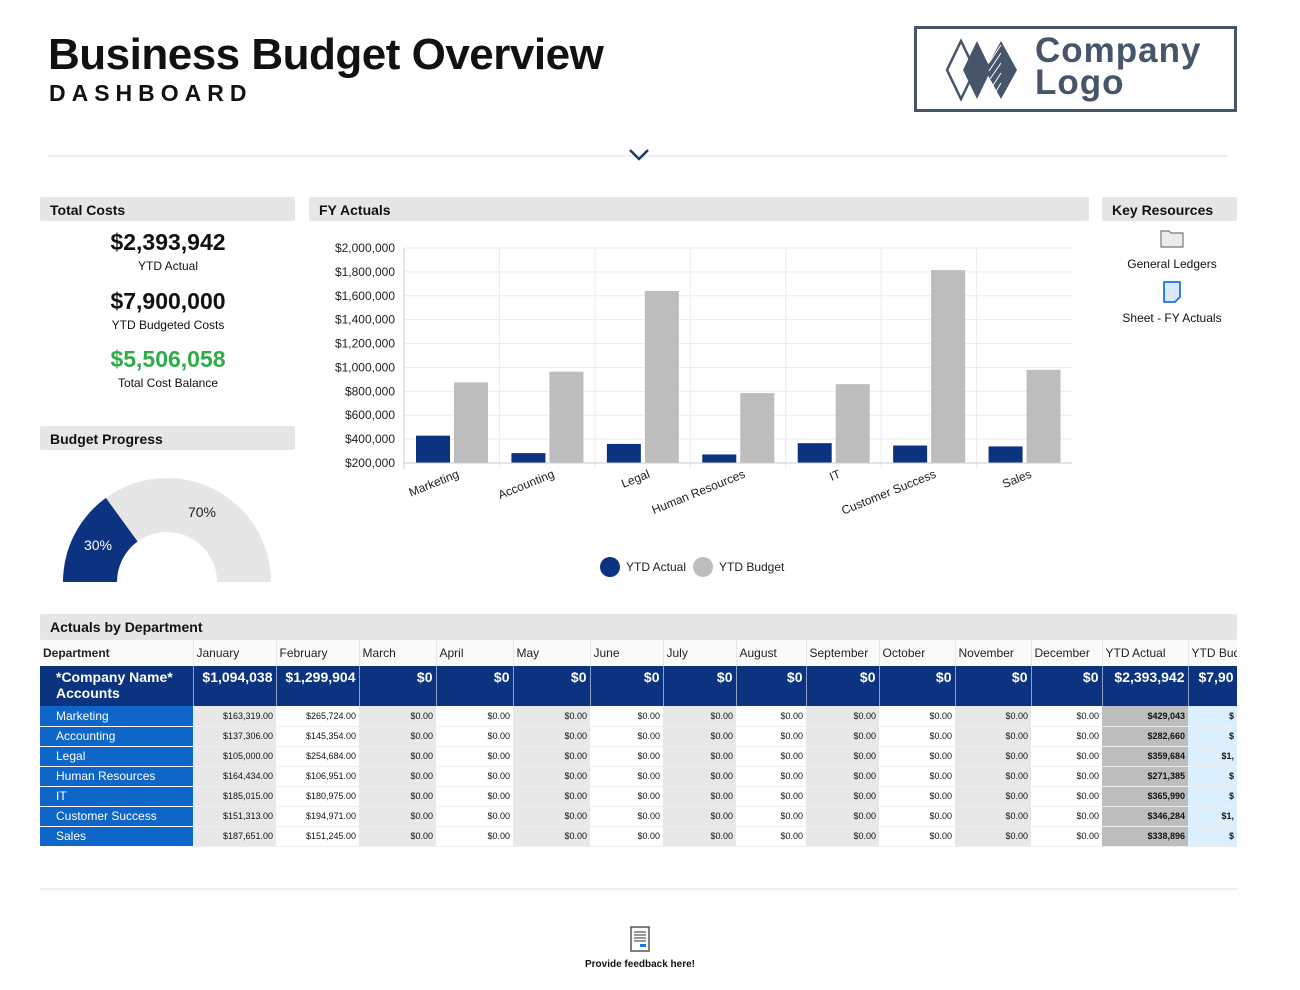  What do you see at coordinates (640, 948) in the screenshot?
I see `feedback-link: Provide feedback here!` at bounding box center [640, 948].